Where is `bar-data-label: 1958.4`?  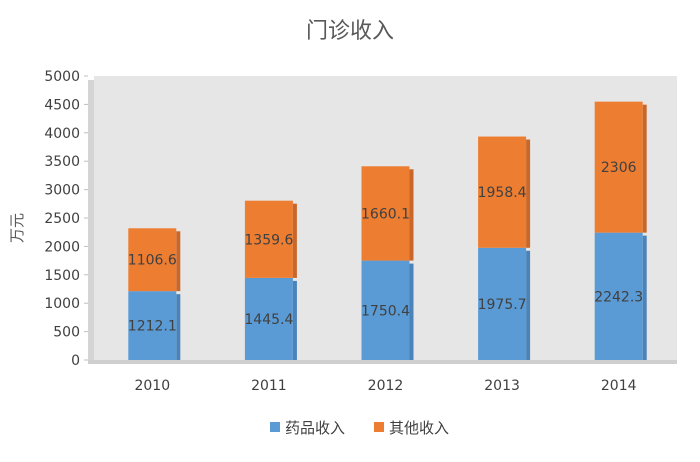 bar-data-label: 1958.4 is located at coordinates (502, 193).